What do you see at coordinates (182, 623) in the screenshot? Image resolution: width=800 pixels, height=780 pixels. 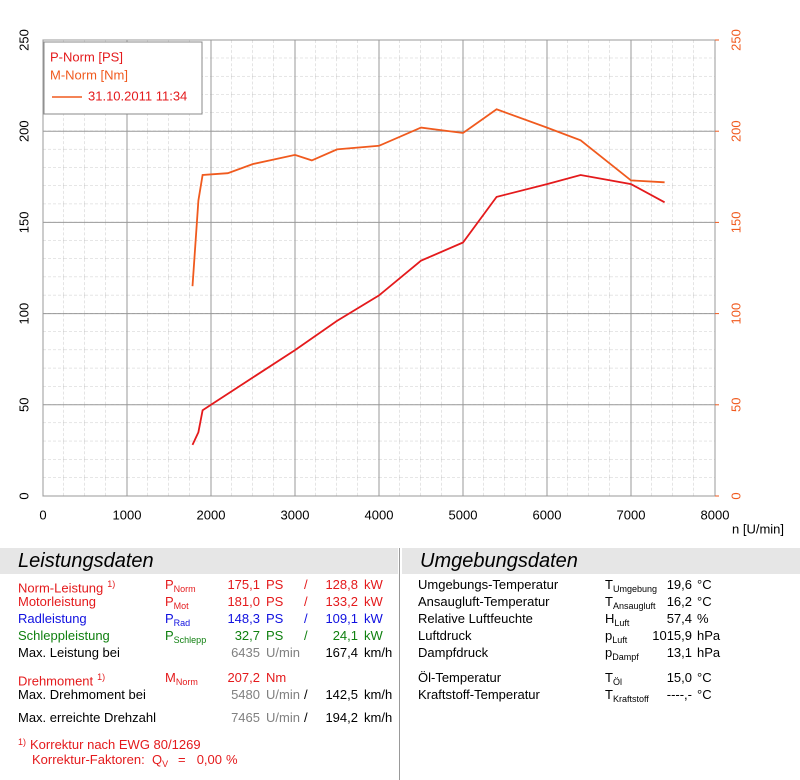 I see `symbol-sub: Rad` at bounding box center [182, 623].